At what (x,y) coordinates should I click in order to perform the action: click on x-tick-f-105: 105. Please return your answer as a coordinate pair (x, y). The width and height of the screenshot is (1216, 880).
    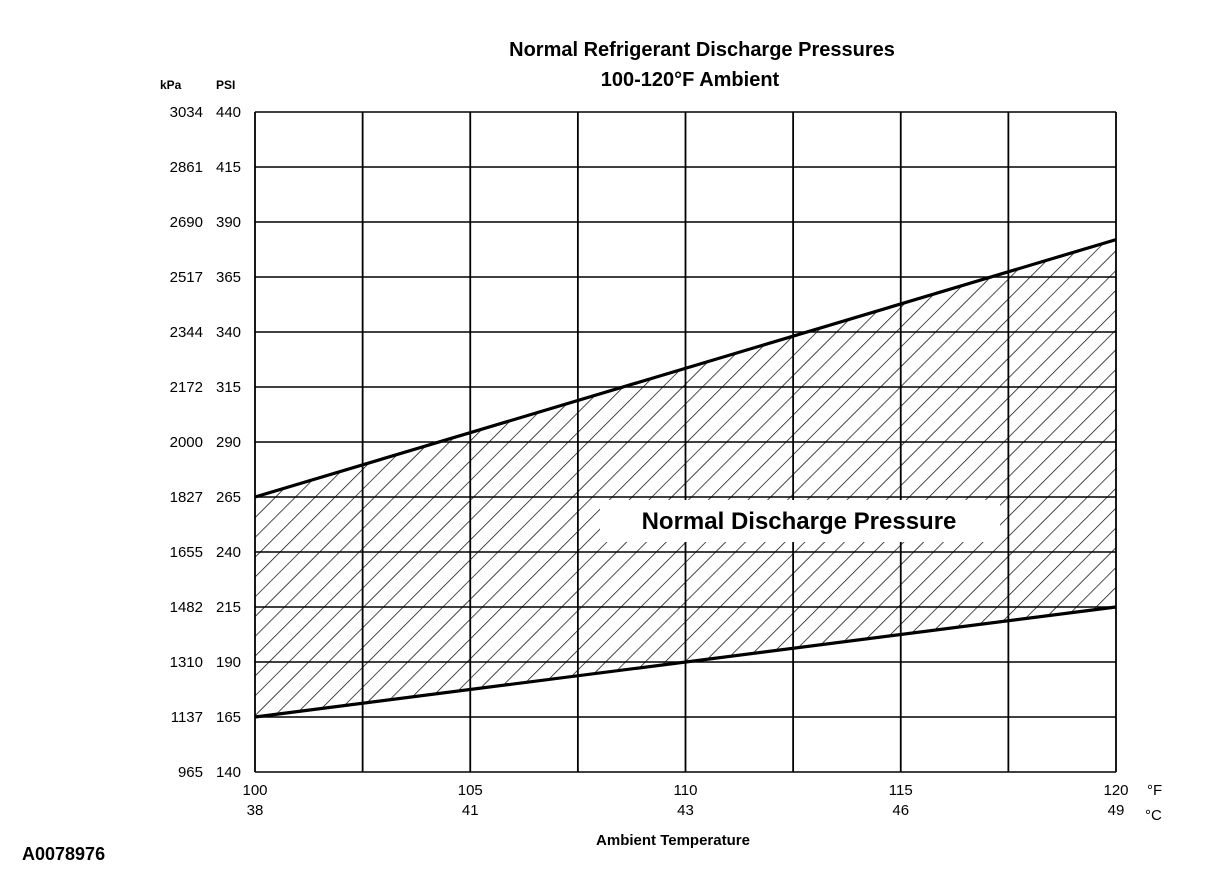
    Looking at the image, I should click on (470, 790).